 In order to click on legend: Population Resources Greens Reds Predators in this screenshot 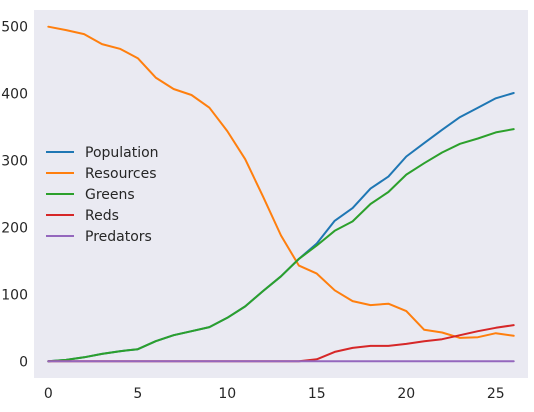, I will do `click(102, 195)`.